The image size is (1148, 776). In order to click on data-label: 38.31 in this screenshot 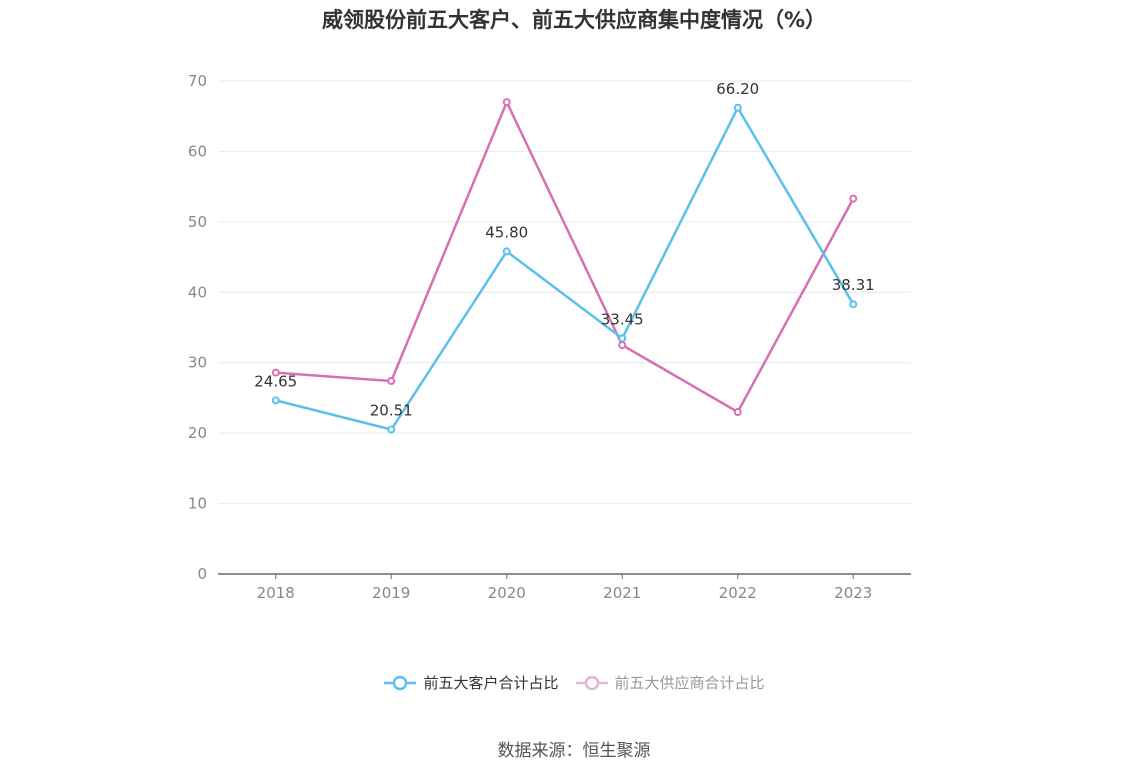, I will do `click(853, 285)`.